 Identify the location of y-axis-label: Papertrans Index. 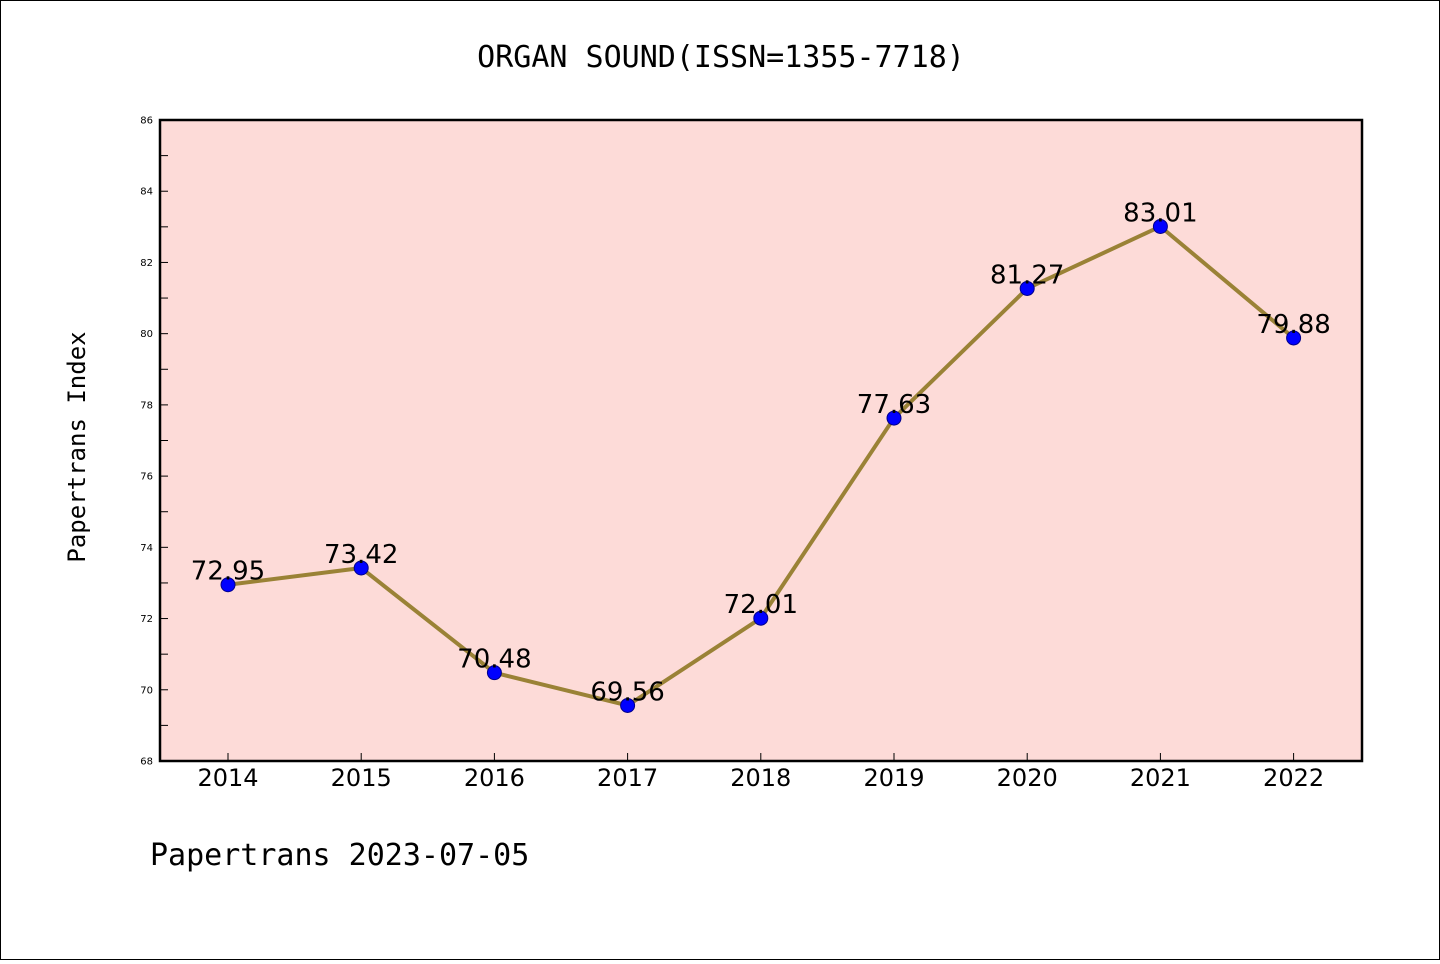
(77, 446).